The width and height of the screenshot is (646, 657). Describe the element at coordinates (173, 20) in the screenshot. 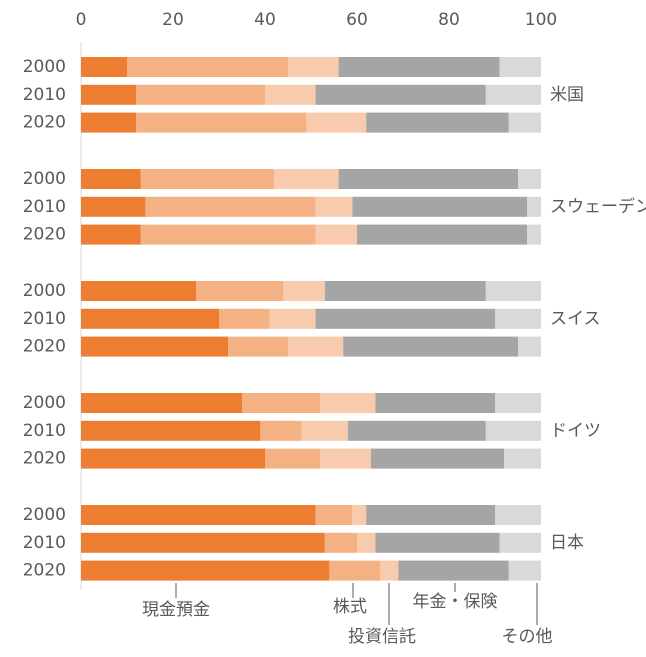

I see `x-tick-label: 20` at that location.